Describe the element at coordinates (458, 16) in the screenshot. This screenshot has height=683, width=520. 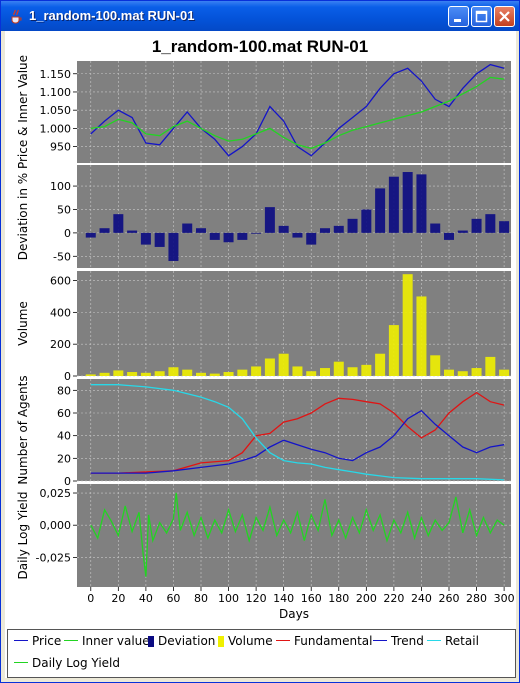
I see `minimize-button` at that location.